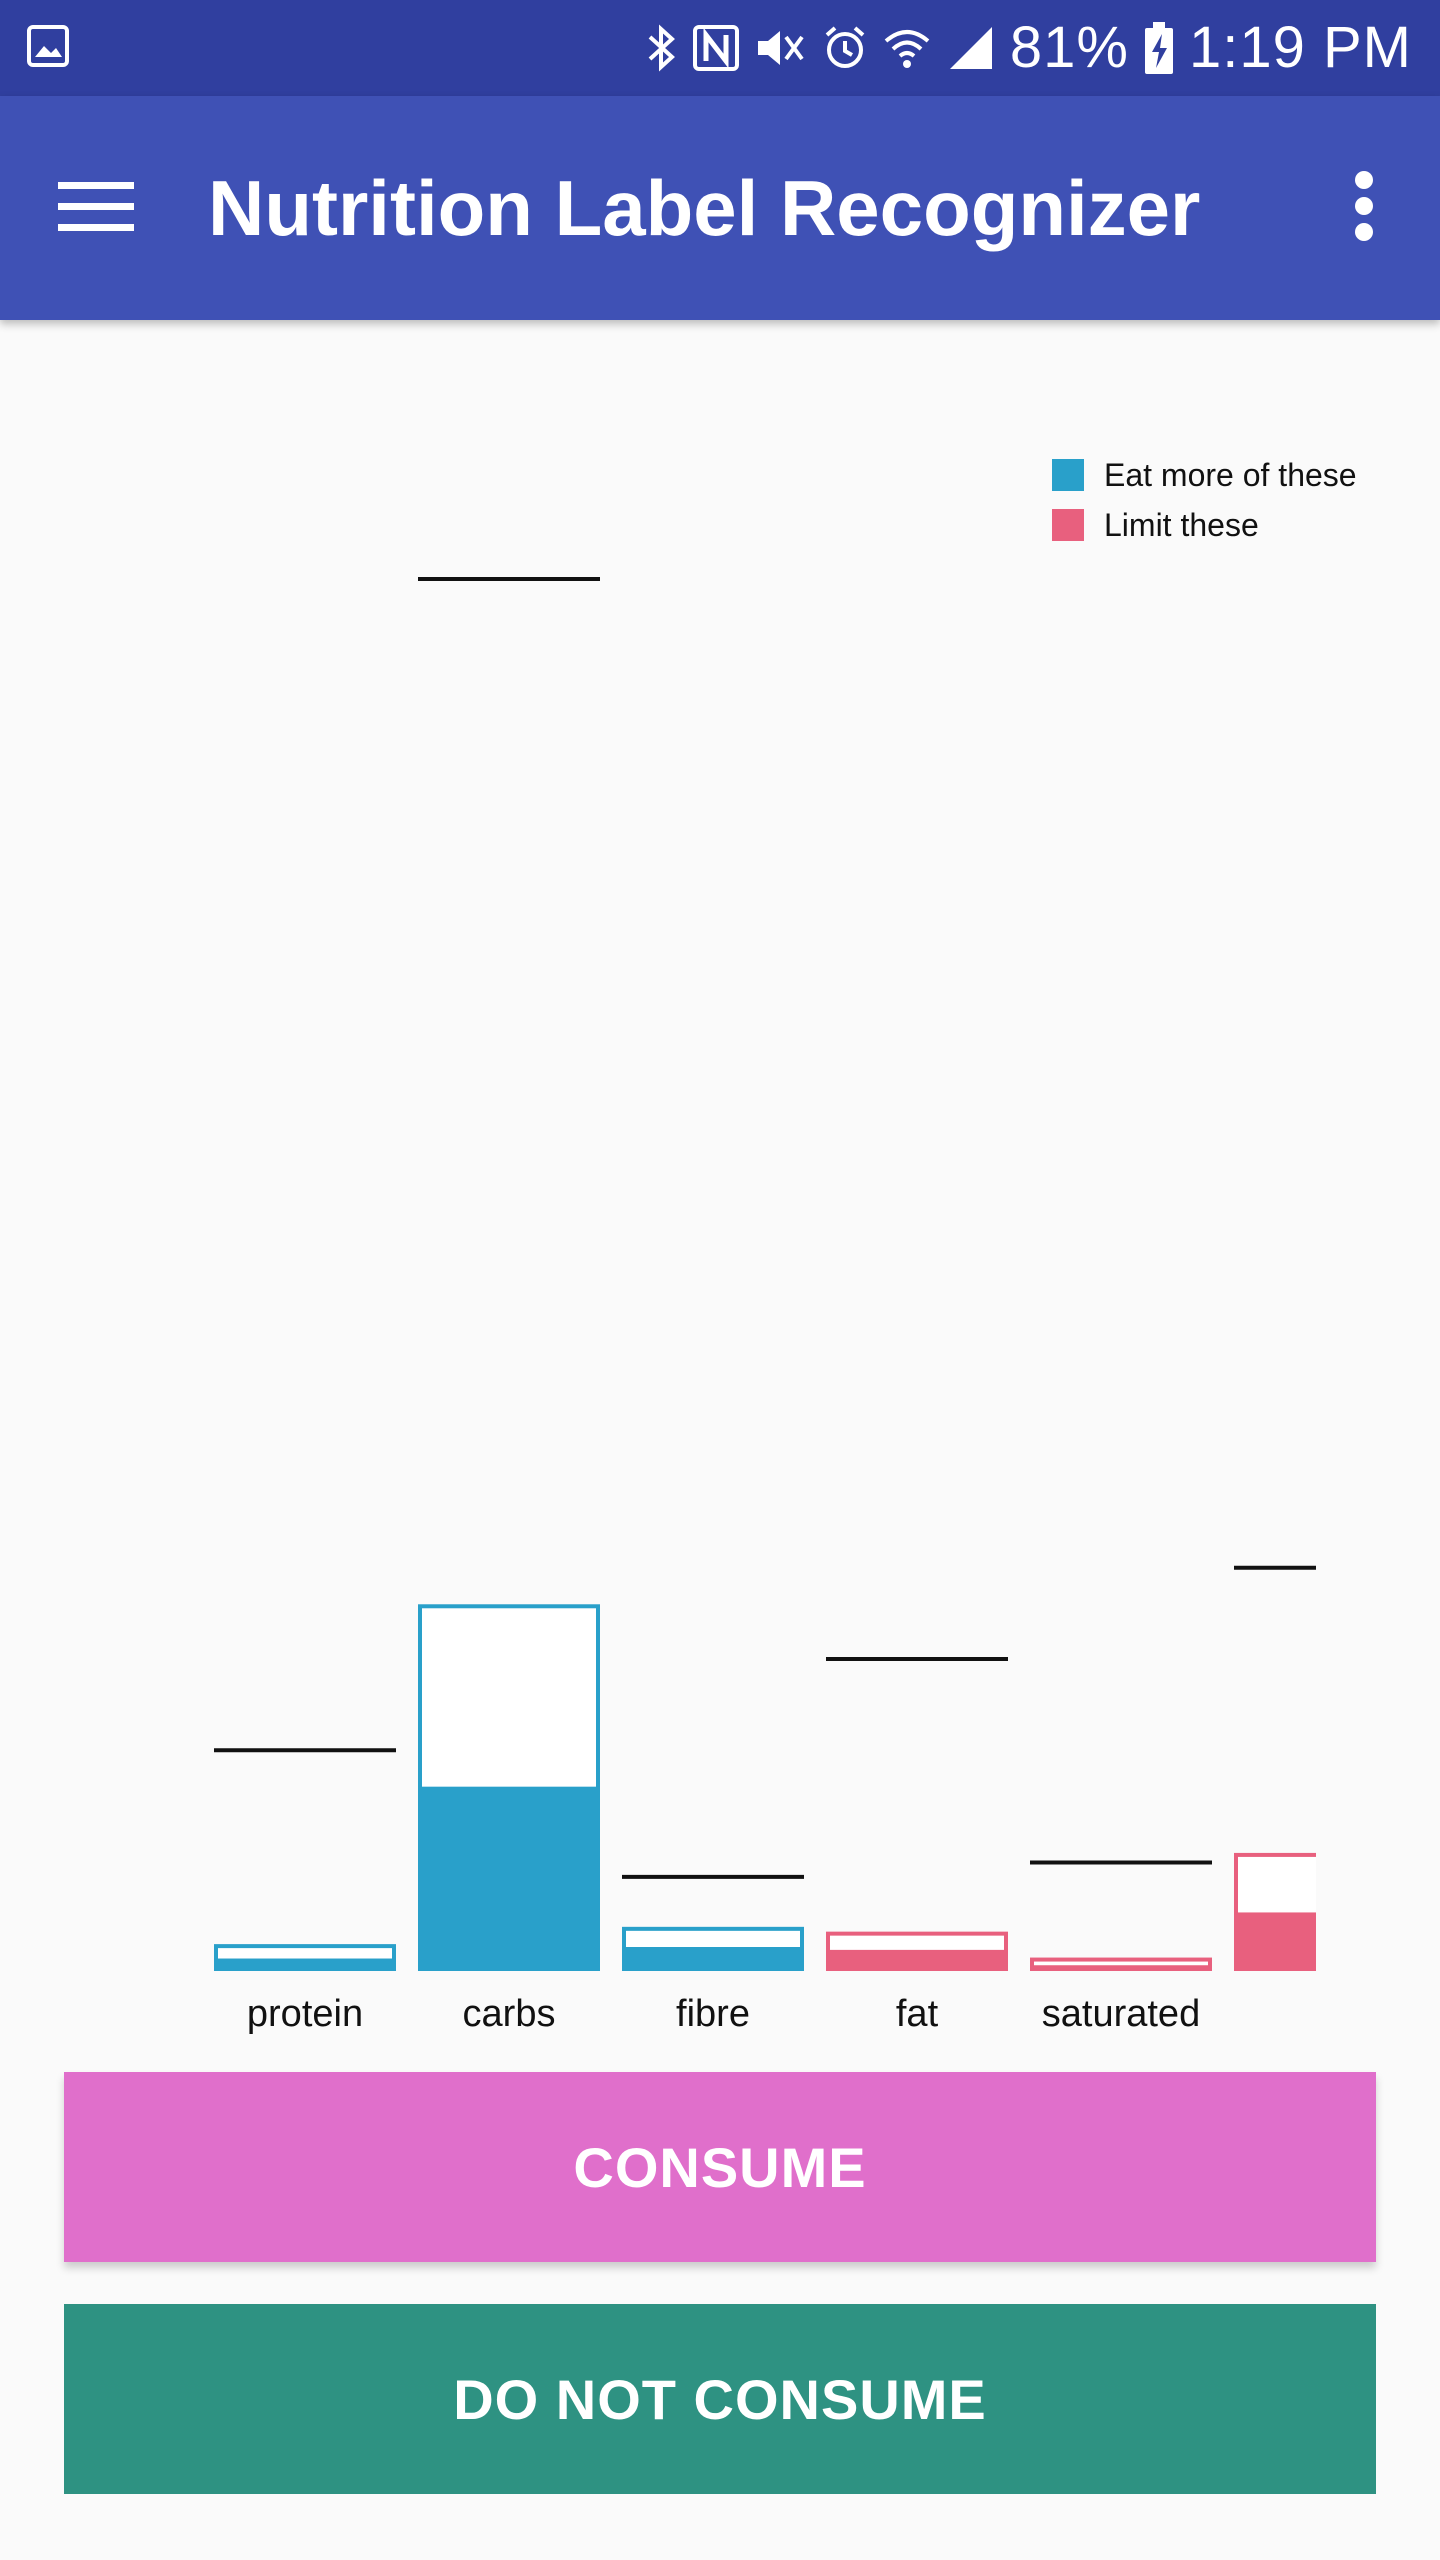 This screenshot has height=2560, width=1440. What do you see at coordinates (1121, 1968) in the screenshot?
I see `bar-fill-saturated` at bounding box center [1121, 1968].